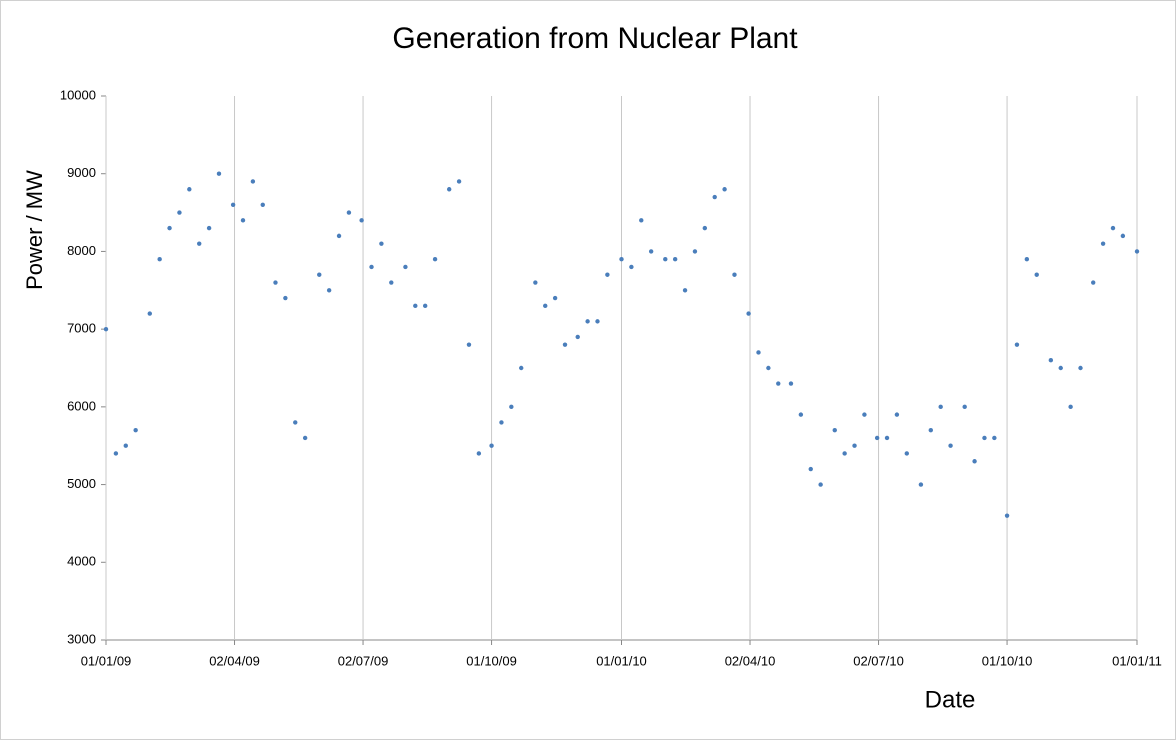 Image resolution: width=1176 pixels, height=745 pixels. What do you see at coordinates (81, 328) in the screenshot?
I see `y-tick-label: 7000` at bounding box center [81, 328].